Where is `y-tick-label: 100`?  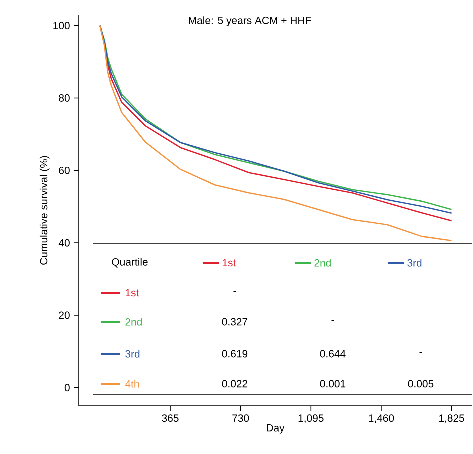 y-tick-label: 100 is located at coordinates (62, 26).